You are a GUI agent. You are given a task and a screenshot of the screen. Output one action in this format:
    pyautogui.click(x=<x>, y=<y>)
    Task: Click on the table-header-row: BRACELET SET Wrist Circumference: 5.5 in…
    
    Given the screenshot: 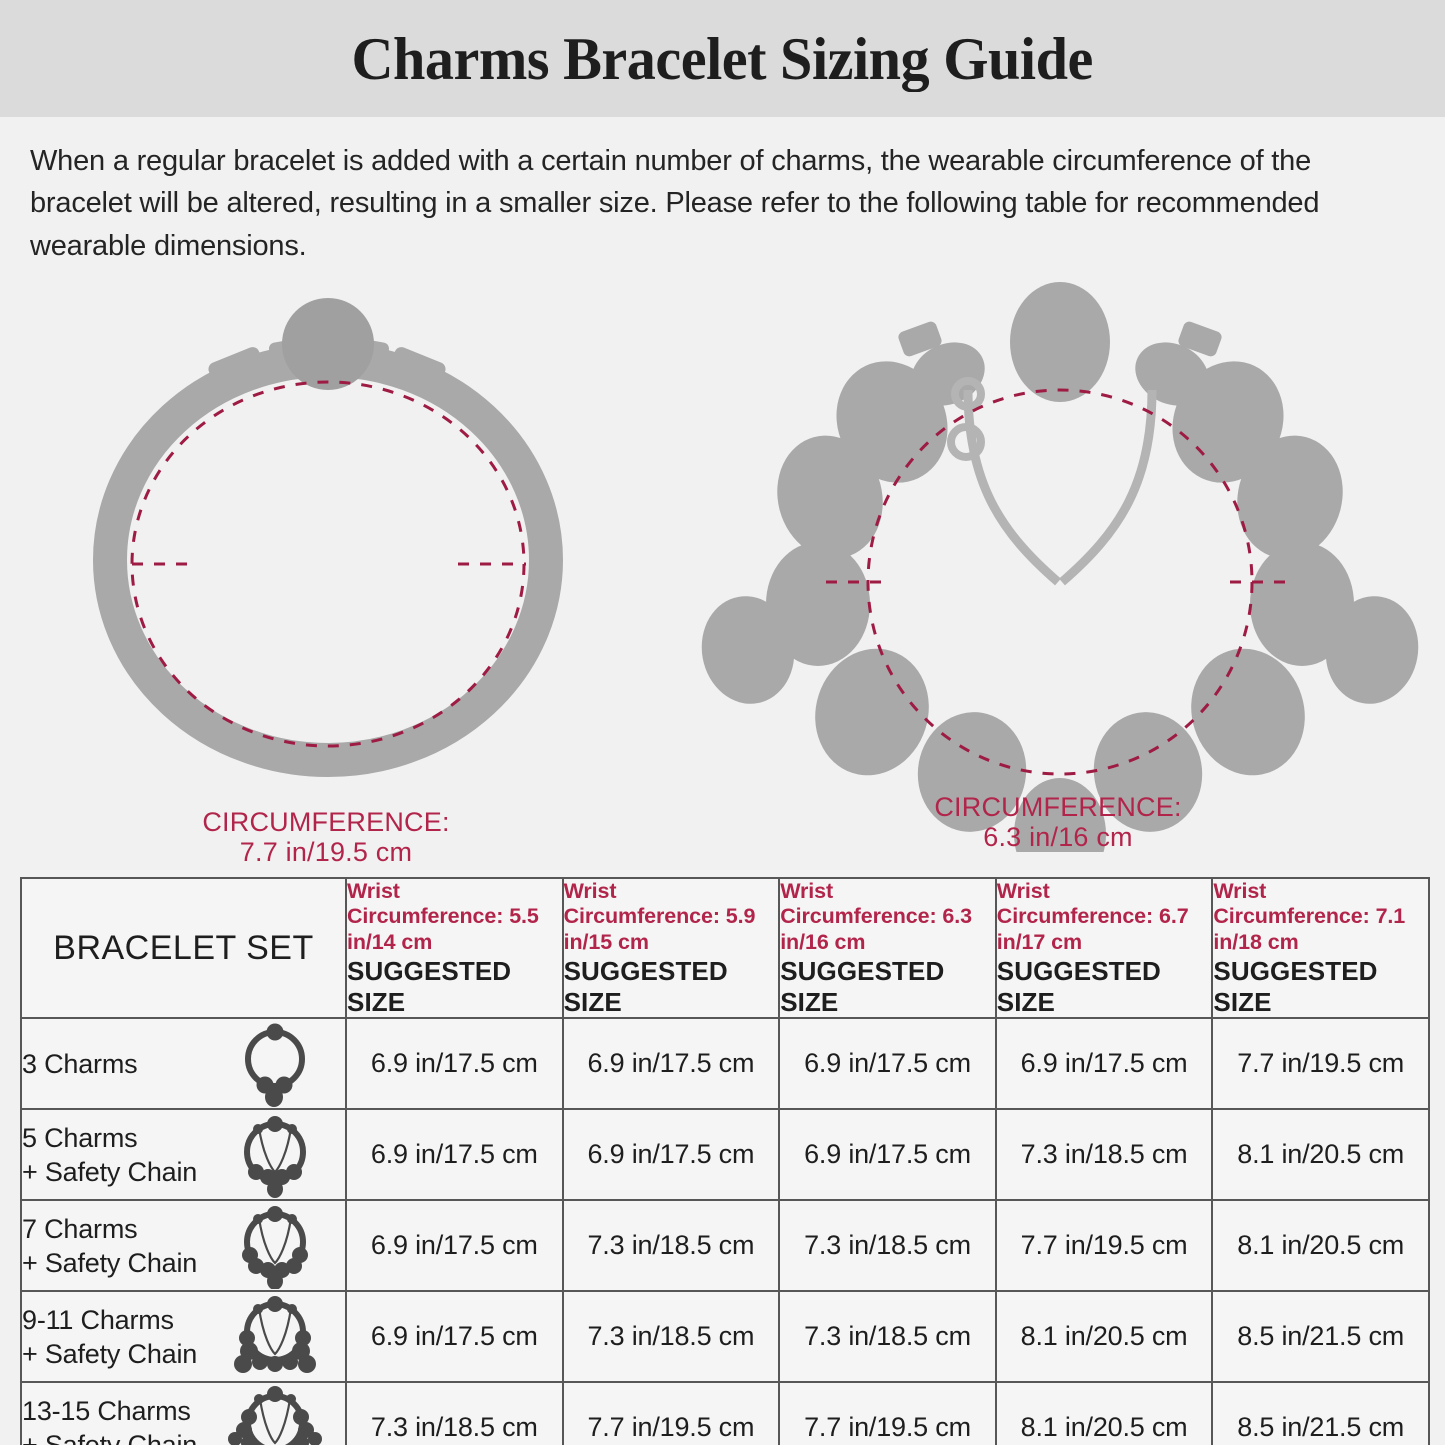 What is the action you would take?
    pyautogui.click(x=725, y=948)
    